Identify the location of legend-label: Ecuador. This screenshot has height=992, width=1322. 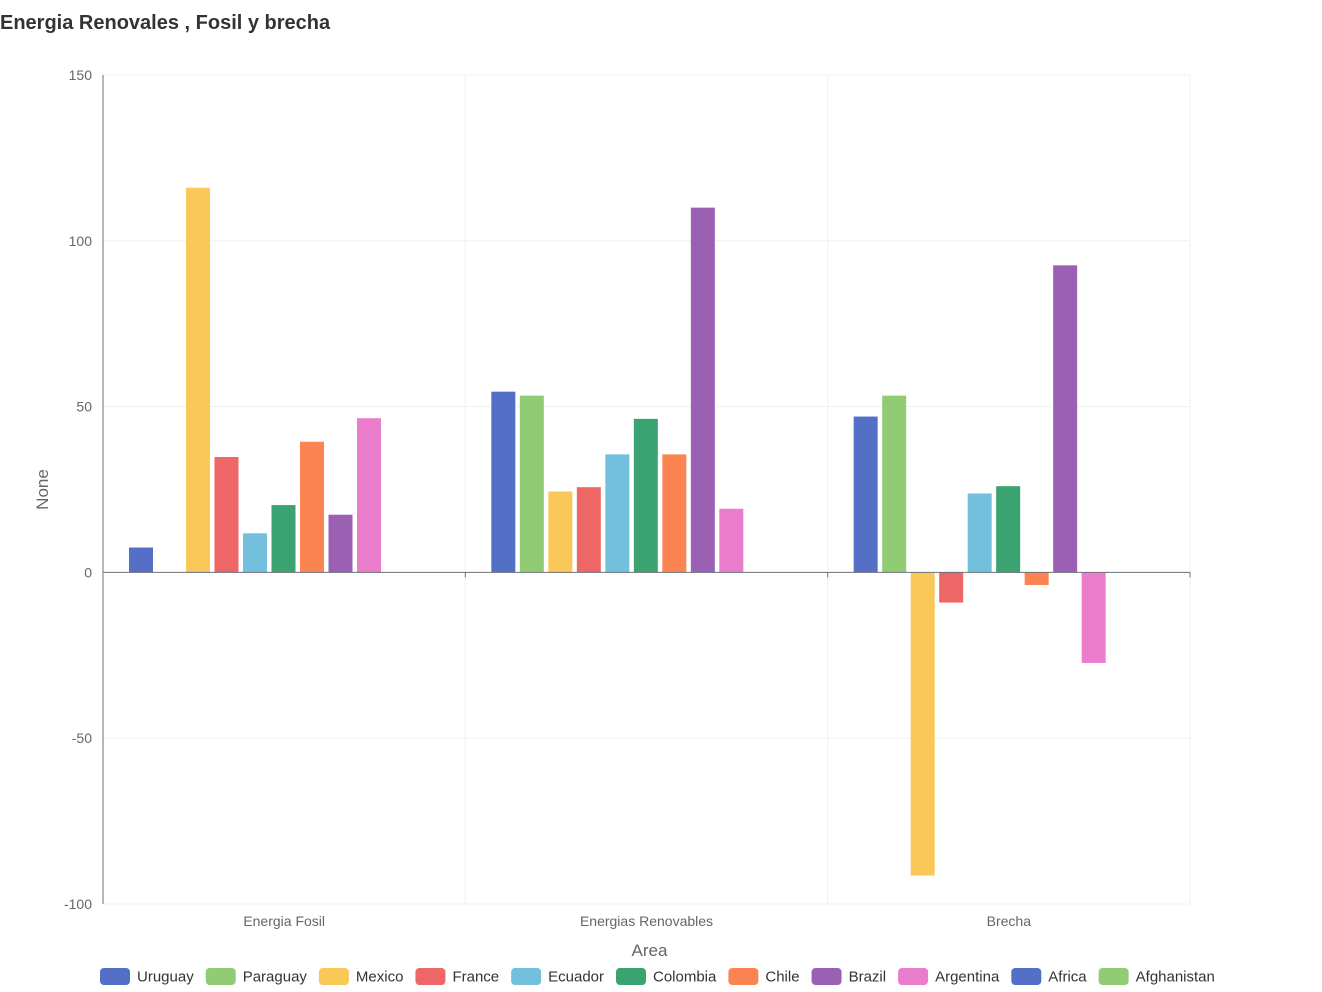
(576, 977).